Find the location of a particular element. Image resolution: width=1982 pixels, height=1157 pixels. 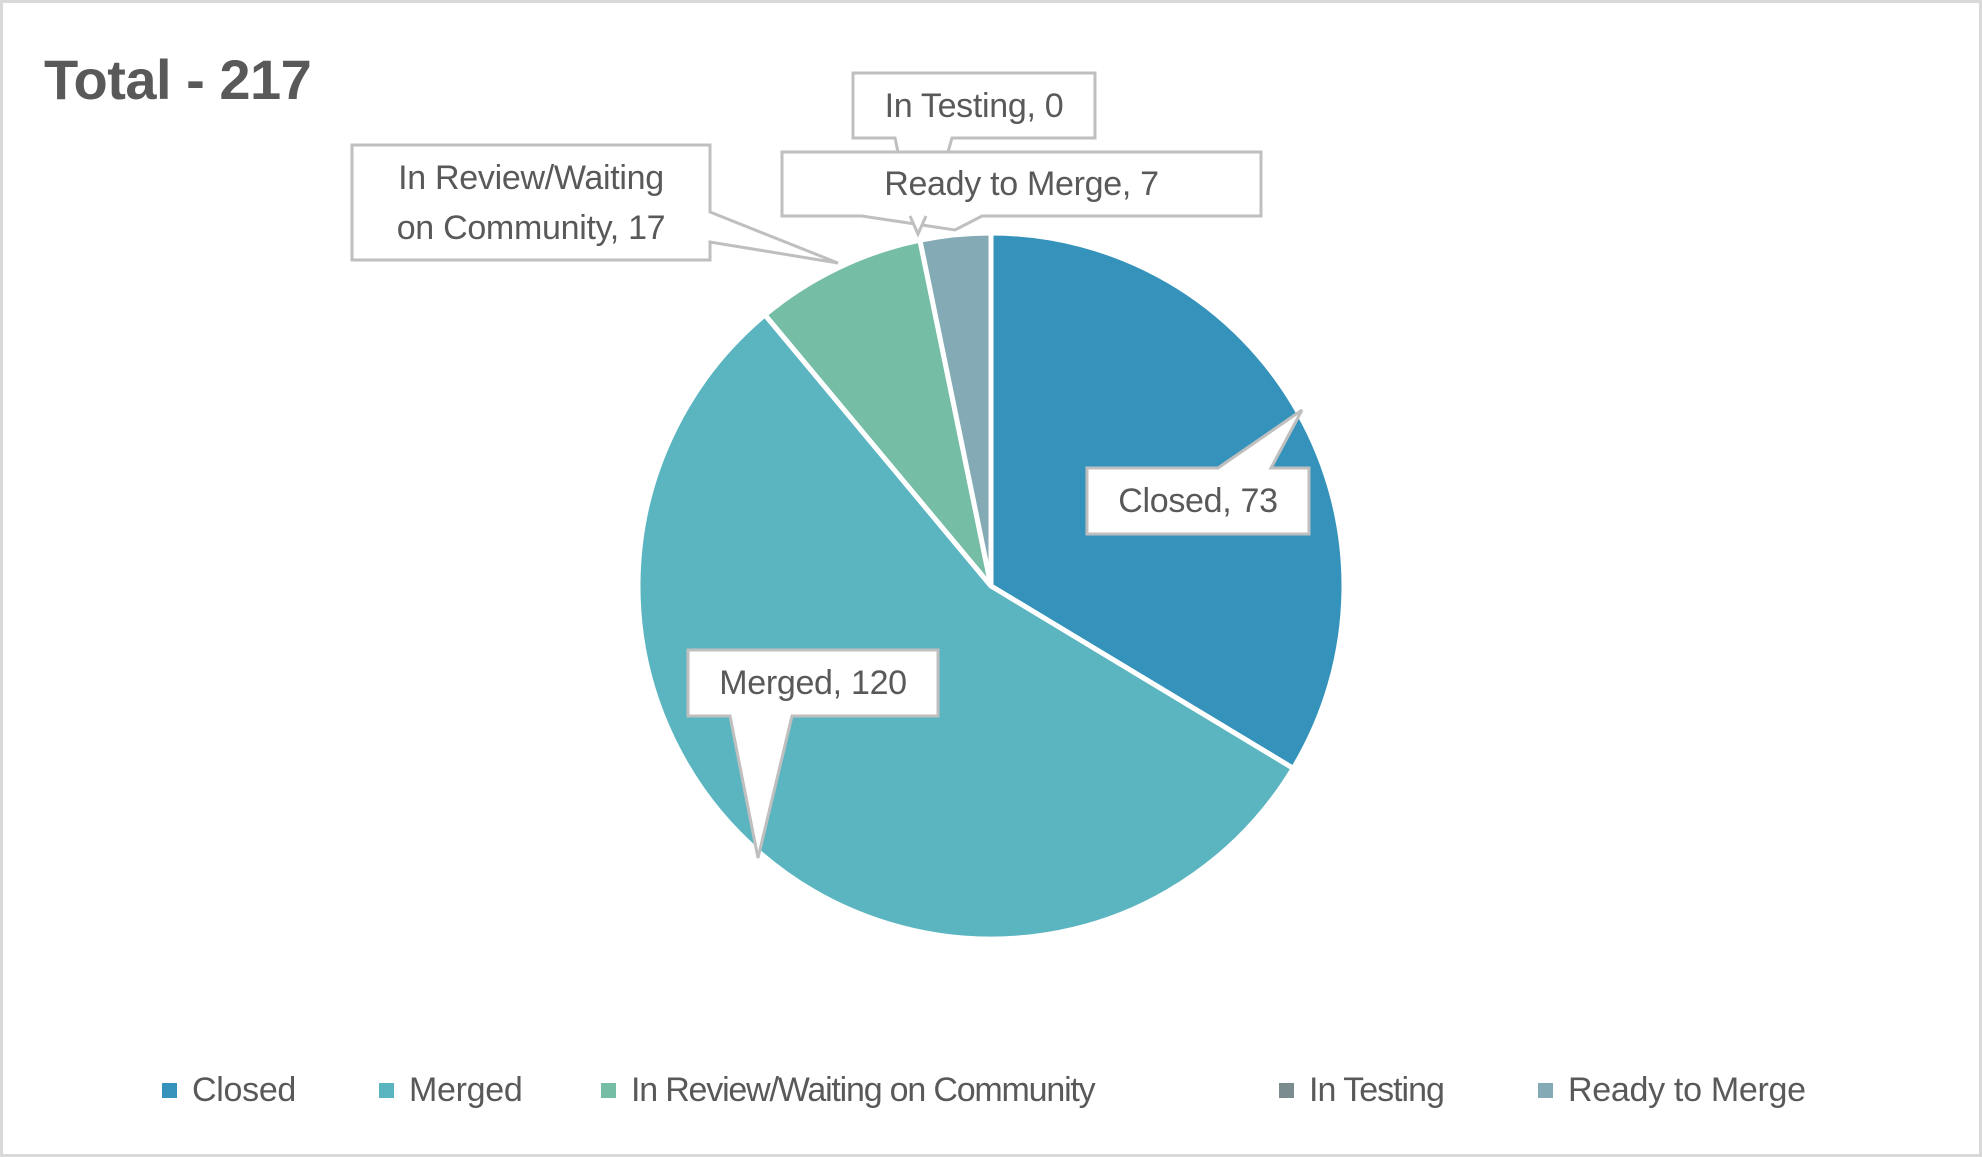

data-label-closed-text: Closed, 73 is located at coordinates (1198, 501).